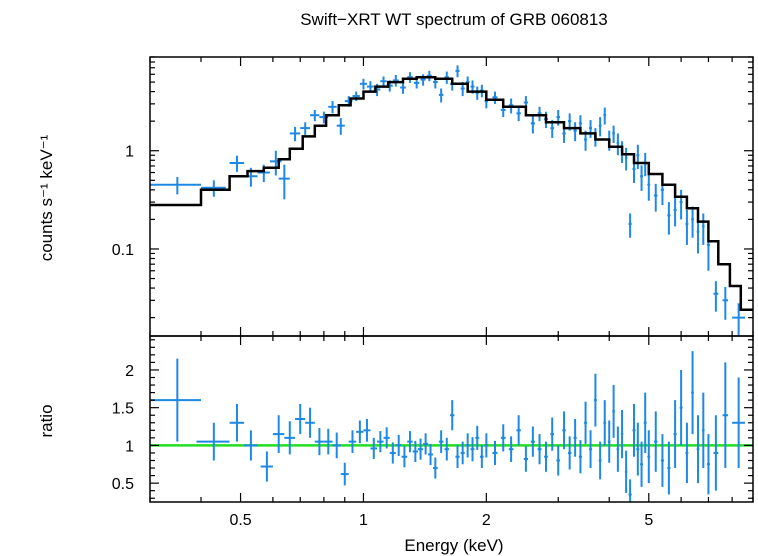 Image resolution: width=758 pixels, height=556 pixels. Describe the element at coordinates (123, 250) in the screenshot. I see `y-tick-label-spectrum: 0.1` at that location.